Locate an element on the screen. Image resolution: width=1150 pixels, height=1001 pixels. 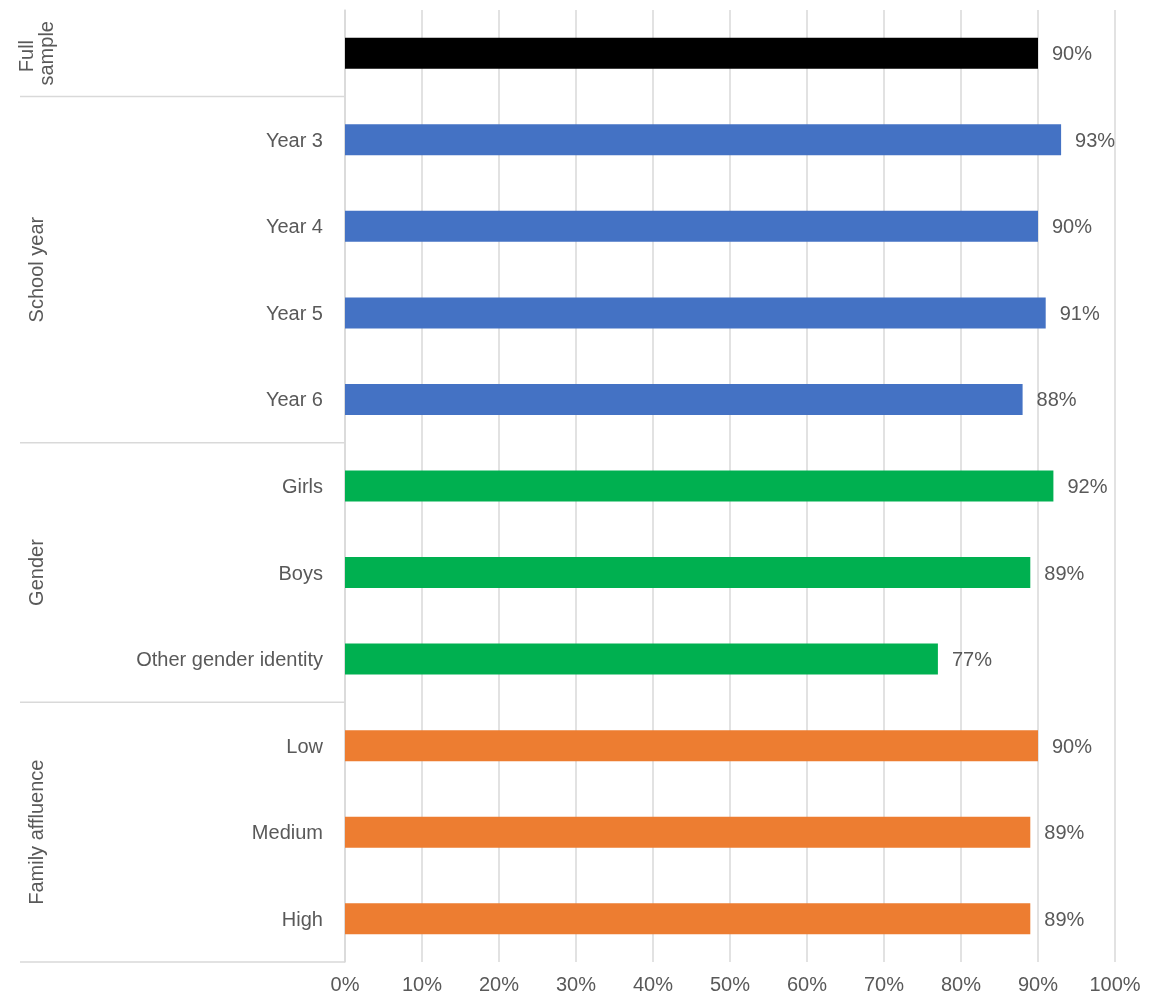
data-label: 88% is located at coordinates (1056, 399).